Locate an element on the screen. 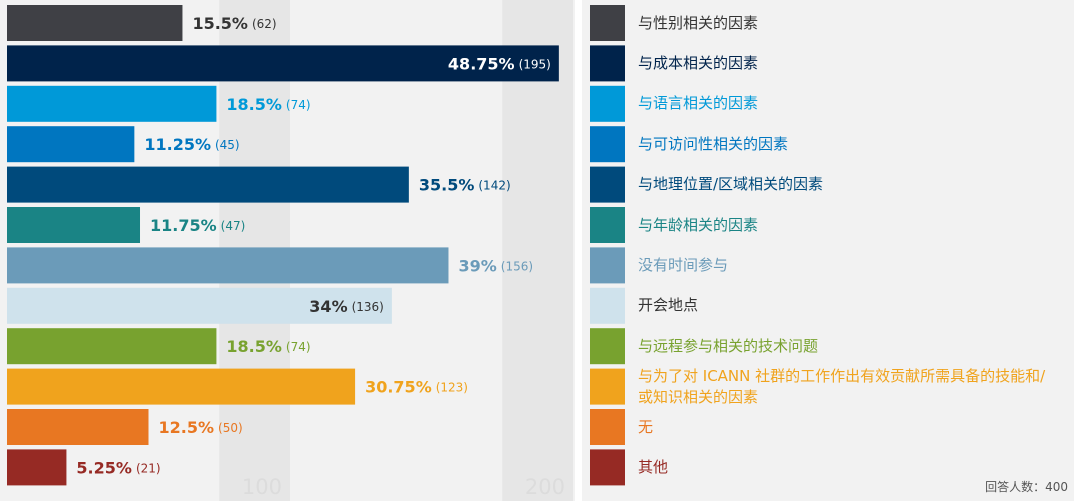 The width and height of the screenshot is (1074, 501). value-count: (45) is located at coordinates (227, 145).